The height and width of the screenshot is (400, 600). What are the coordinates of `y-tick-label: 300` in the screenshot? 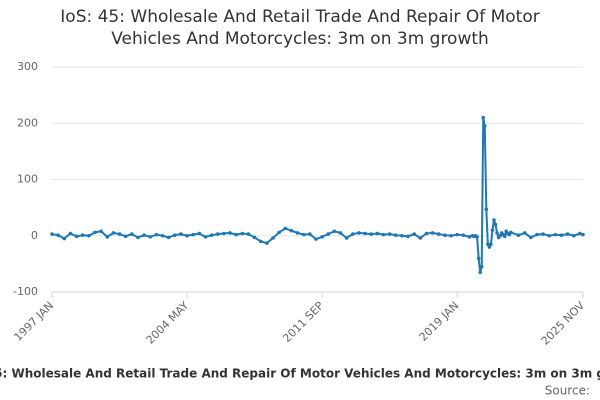 It's located at (27, 66).